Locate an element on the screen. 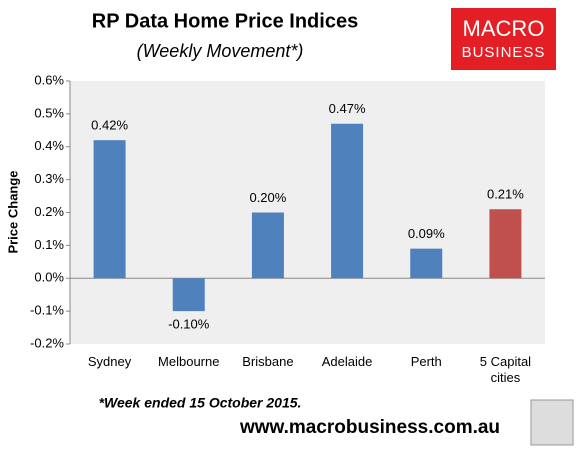  x-tick-label: Adelaide is located at coordinates (347, 361).